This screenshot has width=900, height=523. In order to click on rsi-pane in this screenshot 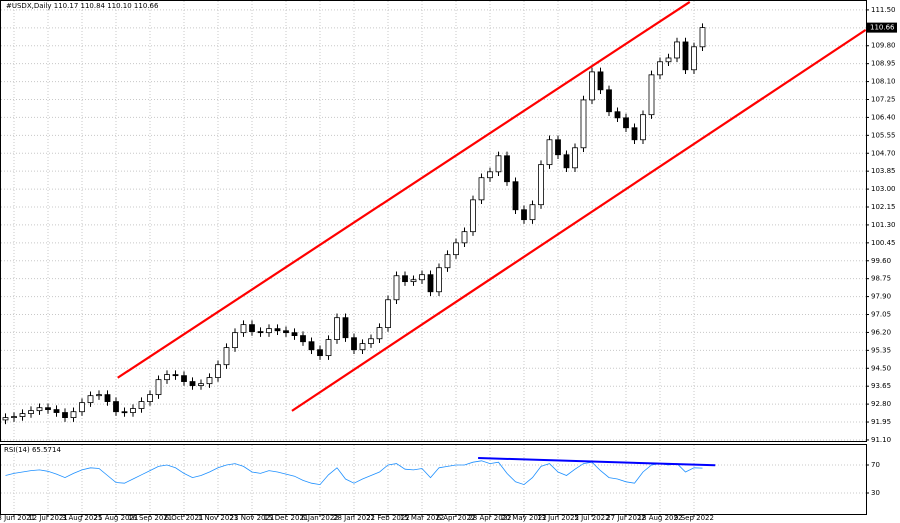, I will do `click(433, 479)`.